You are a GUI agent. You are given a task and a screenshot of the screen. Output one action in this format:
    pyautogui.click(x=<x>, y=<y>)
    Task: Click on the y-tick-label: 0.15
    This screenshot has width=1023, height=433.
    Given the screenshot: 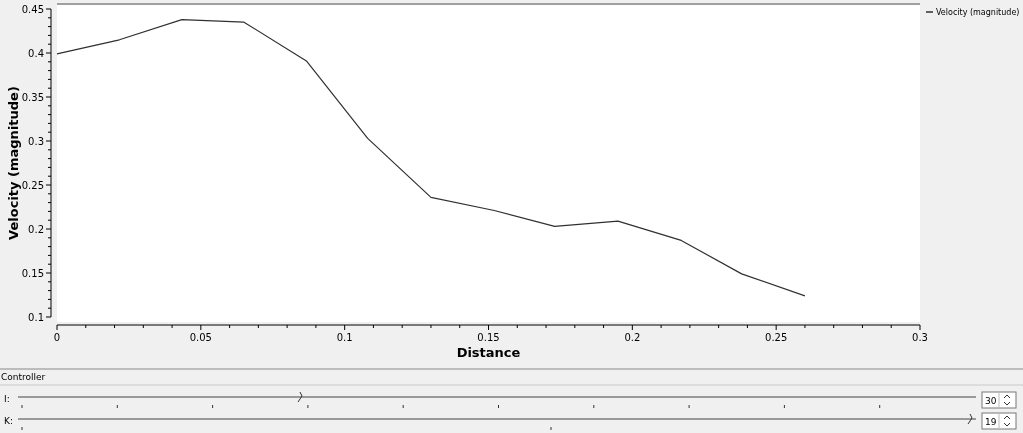 What is the action you would take?
    pyautogui.click(x=32, y=273)
    